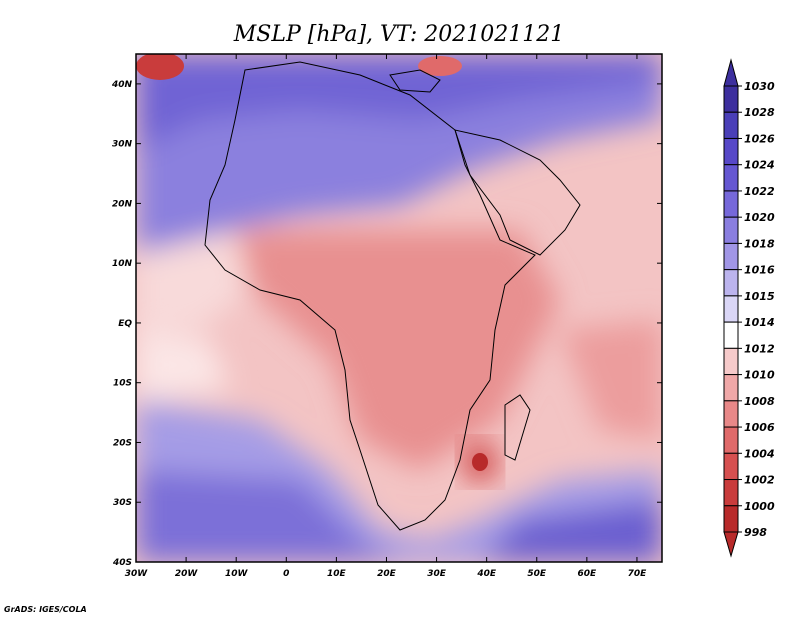  Describe the element at coordinates (759, 112) in the screenshot. I see `colorbar-label: 1028` at that location.